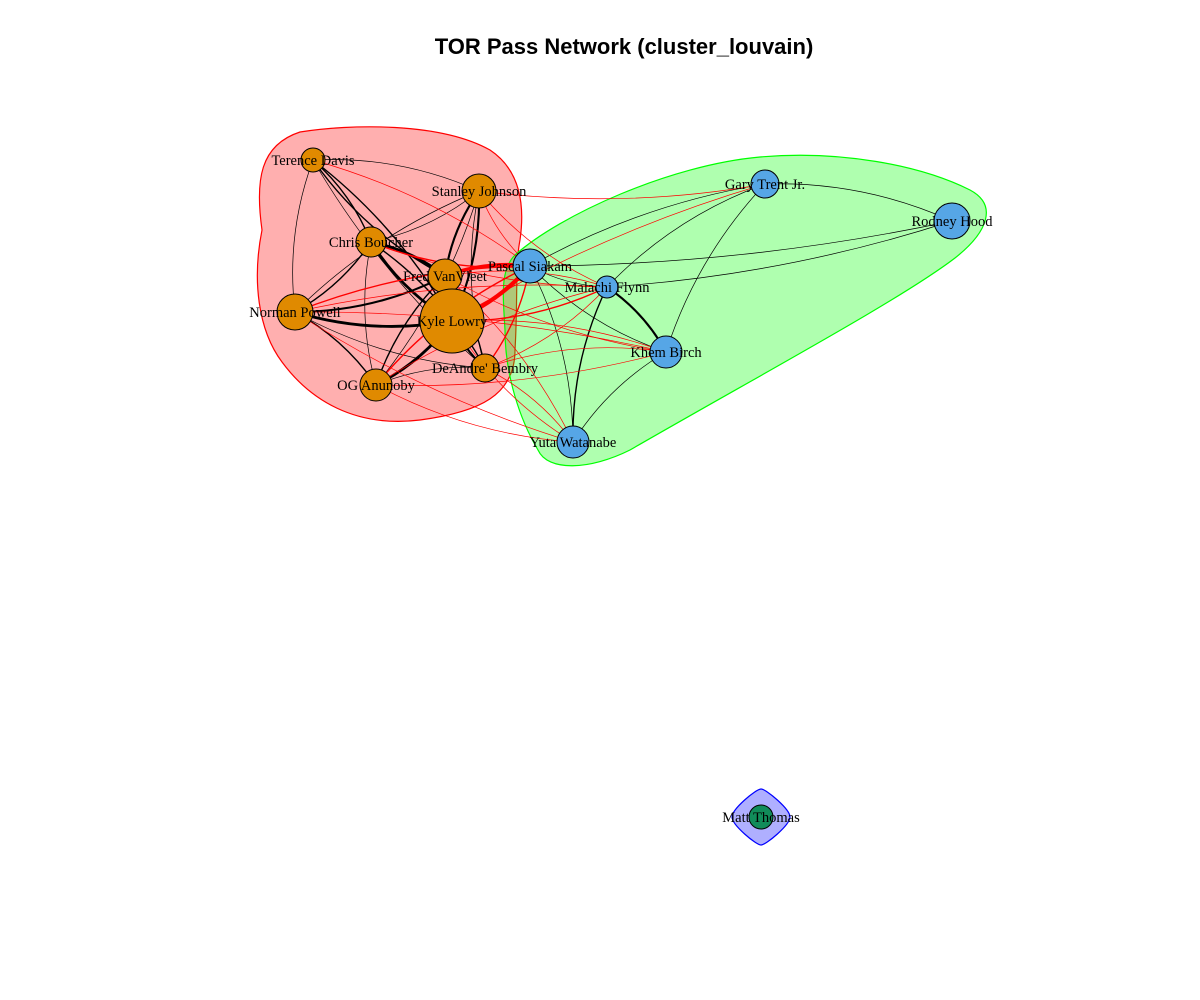  I want to click on player-label-birch: Khem Birch, so click(666, 353).